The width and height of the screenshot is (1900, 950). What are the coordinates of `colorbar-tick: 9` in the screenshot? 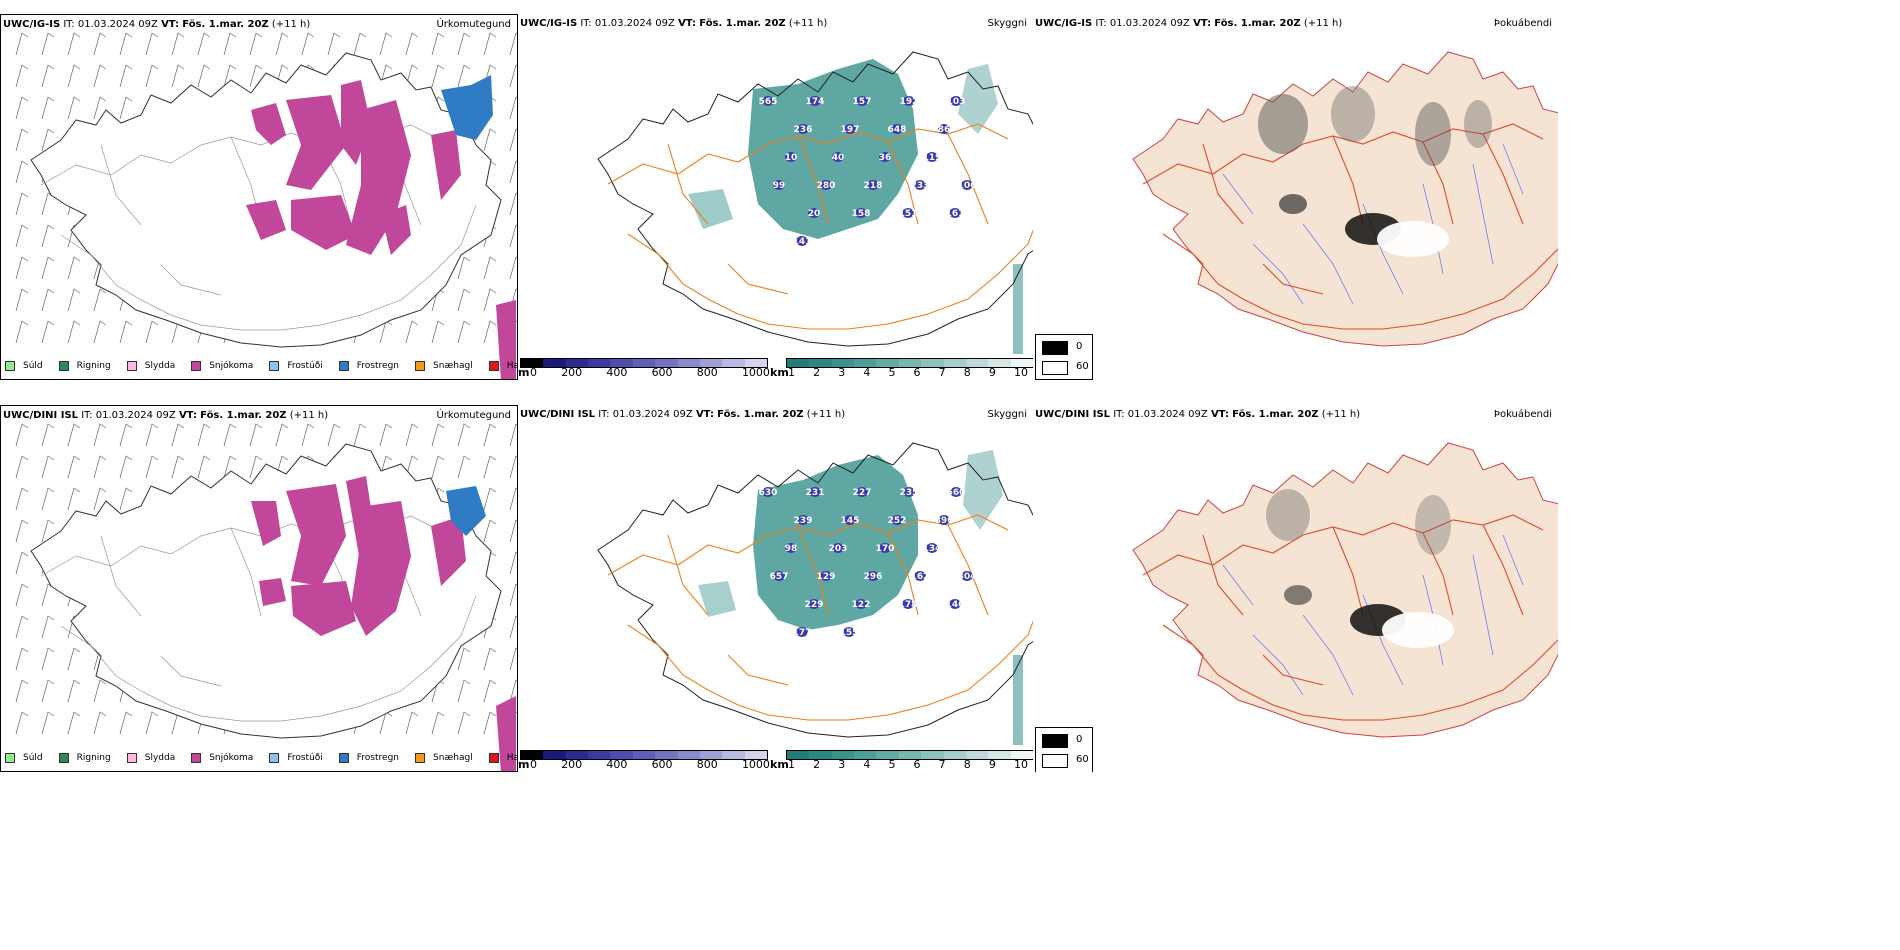 It's located at (992, 764).